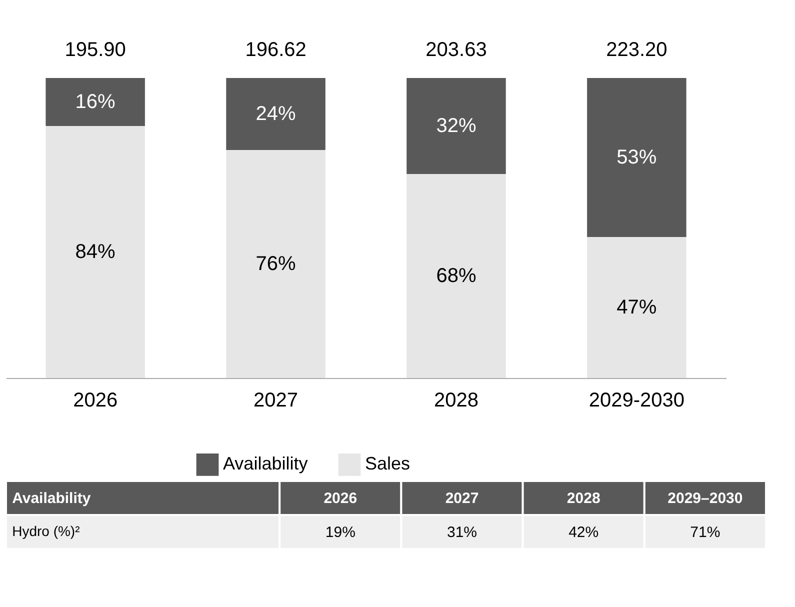  What do you see at coordinates (275, 50) in the screenshot?
I see `text: 196.62` at bounding box center [275, 50].